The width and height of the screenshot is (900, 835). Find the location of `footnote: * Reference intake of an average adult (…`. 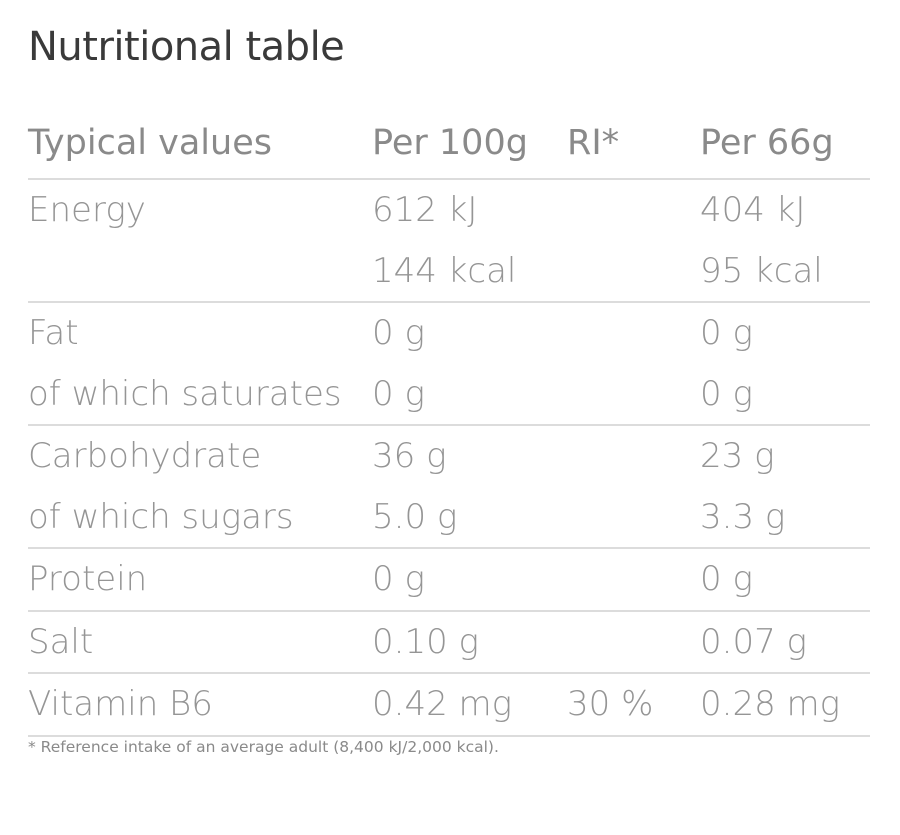

footnote: * Reference intake of an average adult (… is located at coordinates (263, 747).